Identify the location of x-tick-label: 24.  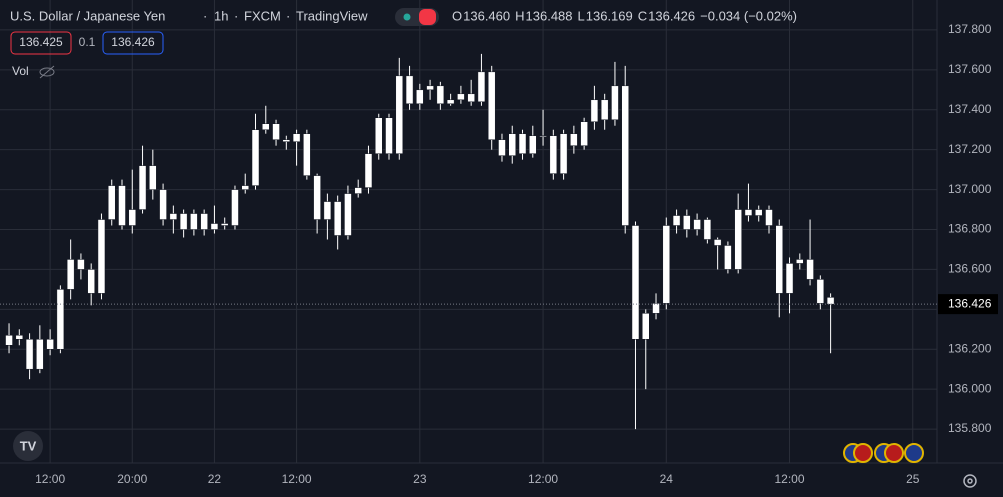
(667, 479).